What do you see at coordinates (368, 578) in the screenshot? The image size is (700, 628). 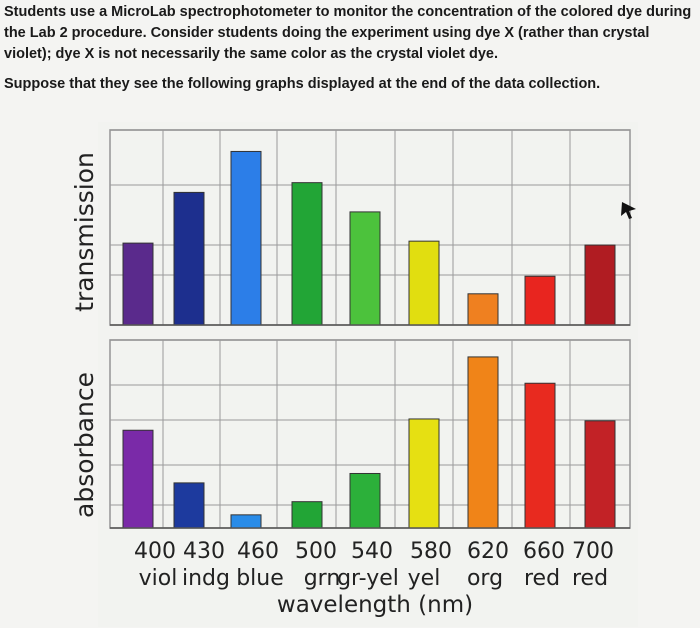 I see `x-color-name: gr-yel` at bounding box center [368, 578].